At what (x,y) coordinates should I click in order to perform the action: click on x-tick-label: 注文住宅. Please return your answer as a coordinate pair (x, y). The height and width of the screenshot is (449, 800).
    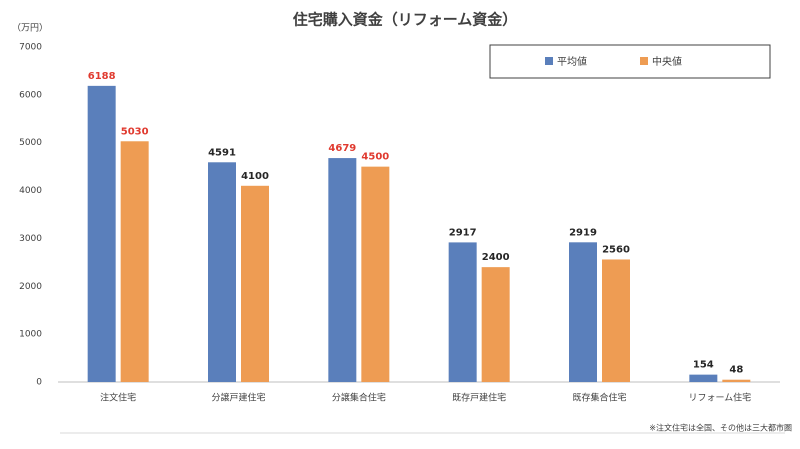
    Looking at the image, I should click on (118, 398).